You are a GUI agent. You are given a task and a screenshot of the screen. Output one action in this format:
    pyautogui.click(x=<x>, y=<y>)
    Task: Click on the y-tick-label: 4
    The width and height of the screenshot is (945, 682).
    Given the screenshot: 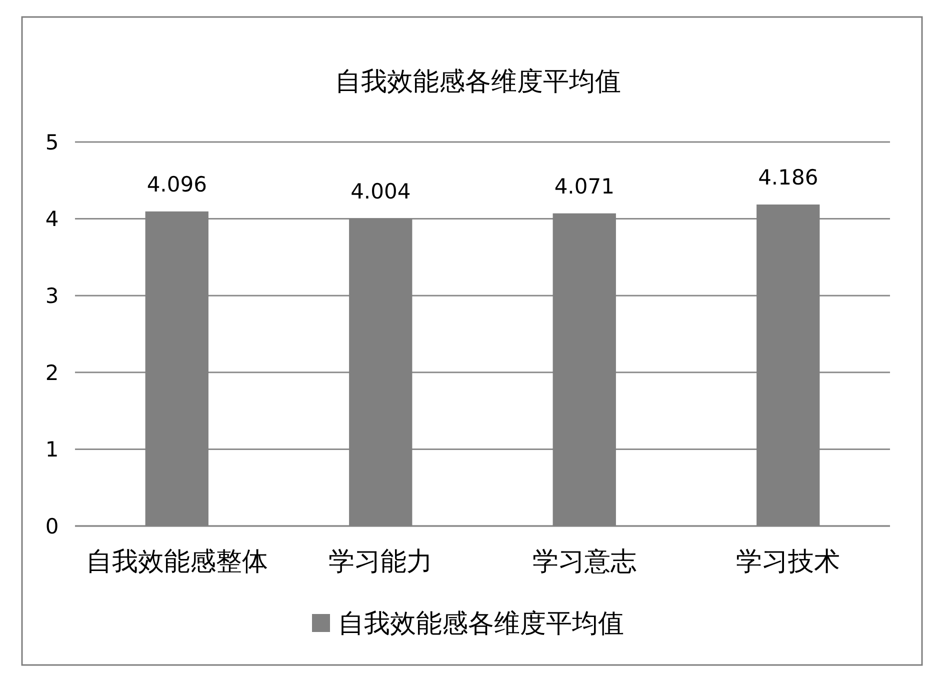 What is the action you would take?
    pyautogui.click(x=52, y=219)
    